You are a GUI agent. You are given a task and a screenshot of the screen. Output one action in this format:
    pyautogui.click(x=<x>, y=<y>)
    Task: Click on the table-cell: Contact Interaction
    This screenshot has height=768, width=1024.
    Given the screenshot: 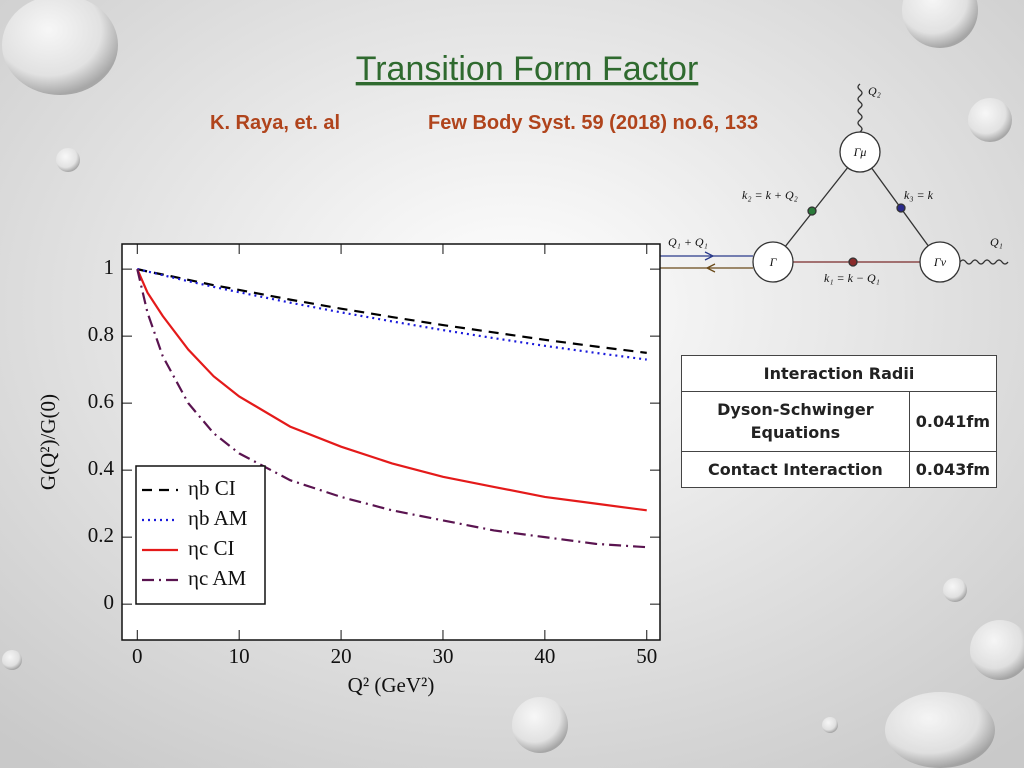 What is the action you would take?
    pyautogui.click(x=795, y=469)
    